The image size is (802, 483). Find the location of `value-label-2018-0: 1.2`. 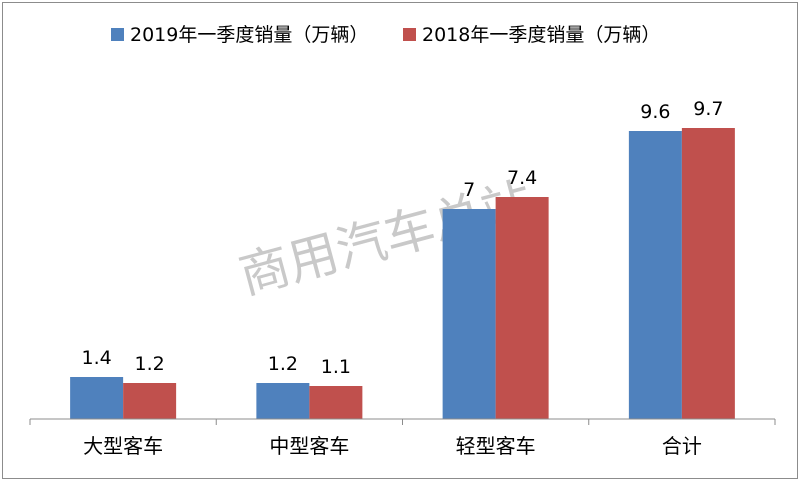

value-label-2018-0: 1.2 is located at coordinates (150, 364).